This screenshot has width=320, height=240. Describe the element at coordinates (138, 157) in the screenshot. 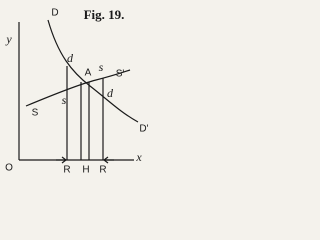

I see `x-axis-label: x` at that location.